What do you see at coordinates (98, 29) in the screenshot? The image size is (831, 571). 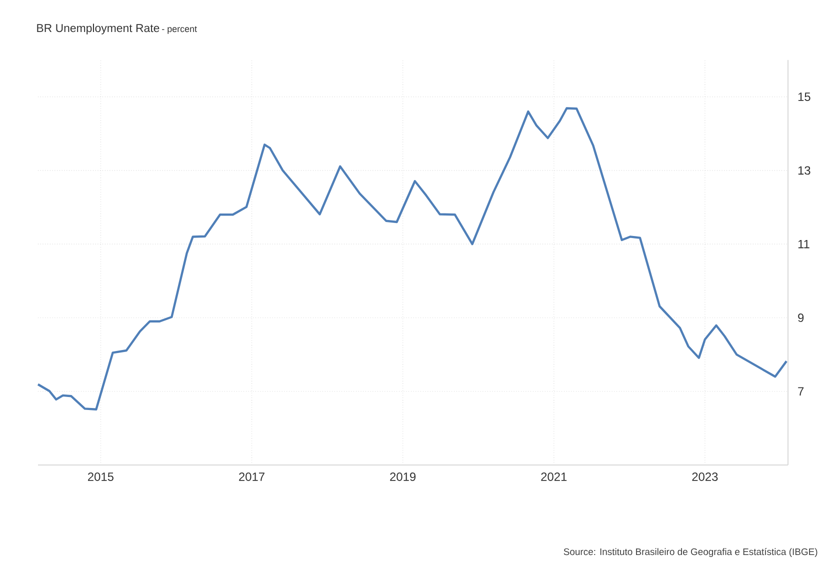 I see `chart-title: BR Unemployment Rate` at bounding box center [98, 29].